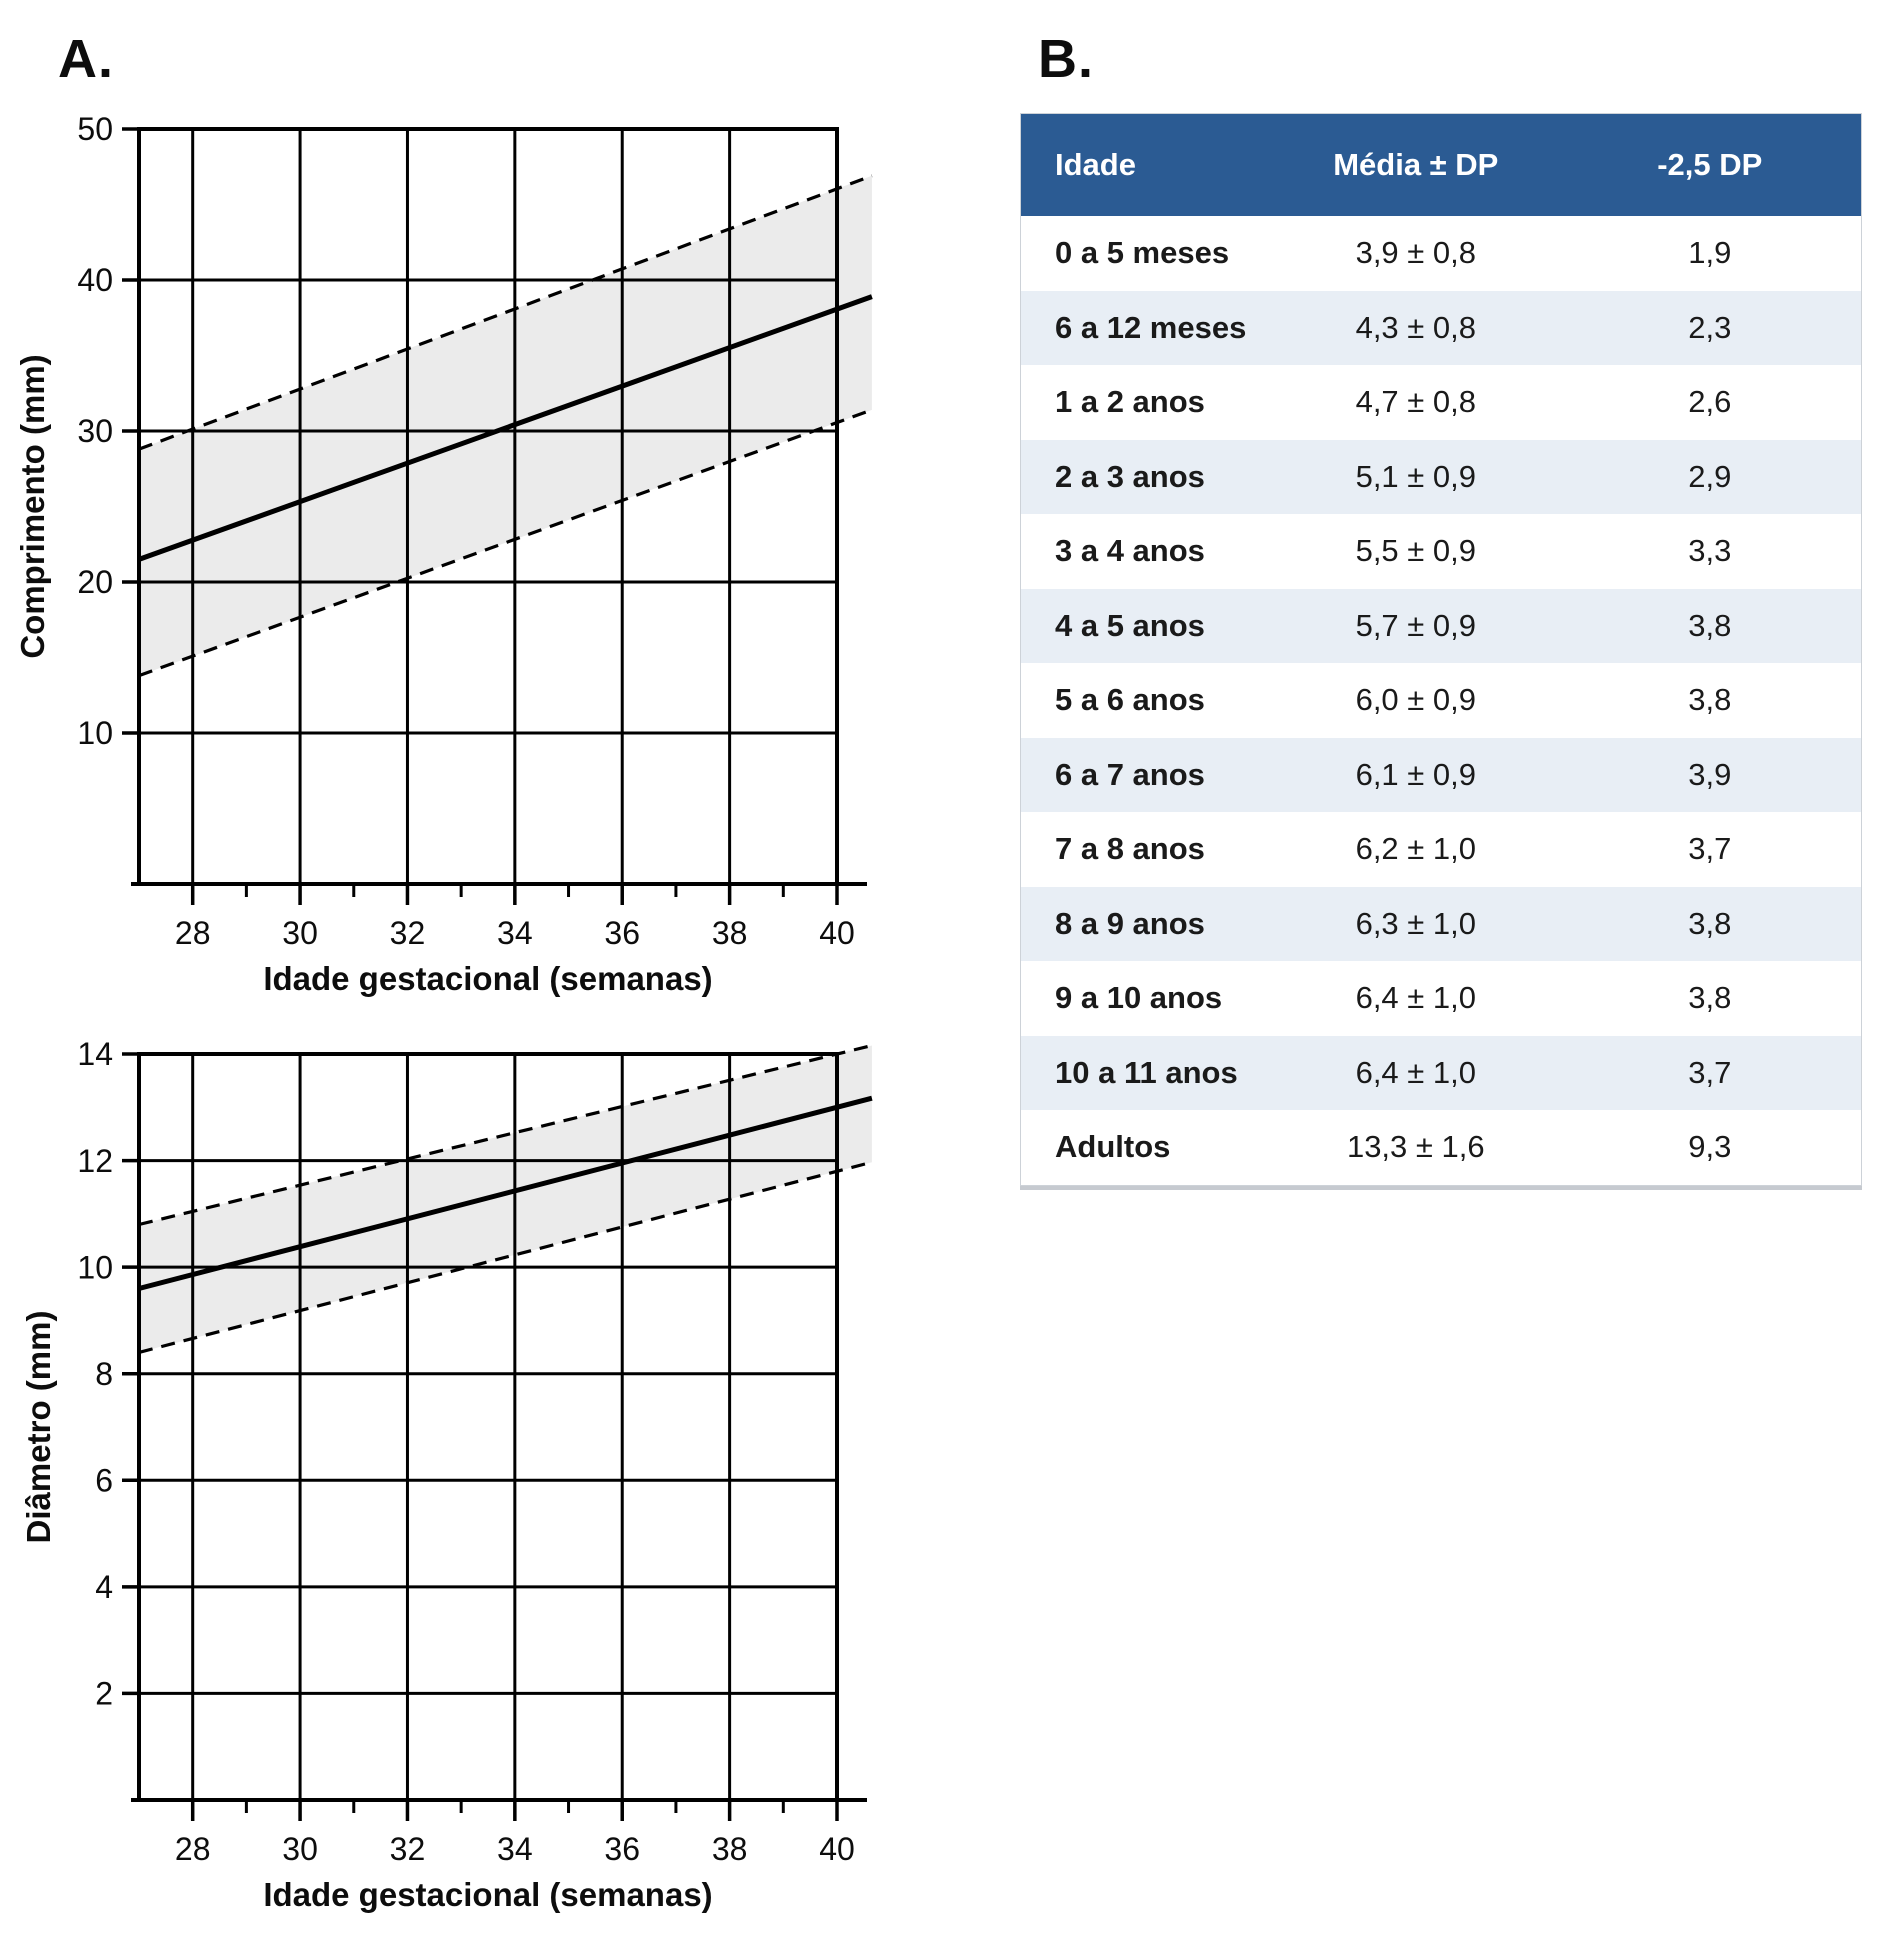 The height and width of the screenshot is (1949, 1890). I want to click on diametro-y-tick-label: 4, so click(104, 1587).